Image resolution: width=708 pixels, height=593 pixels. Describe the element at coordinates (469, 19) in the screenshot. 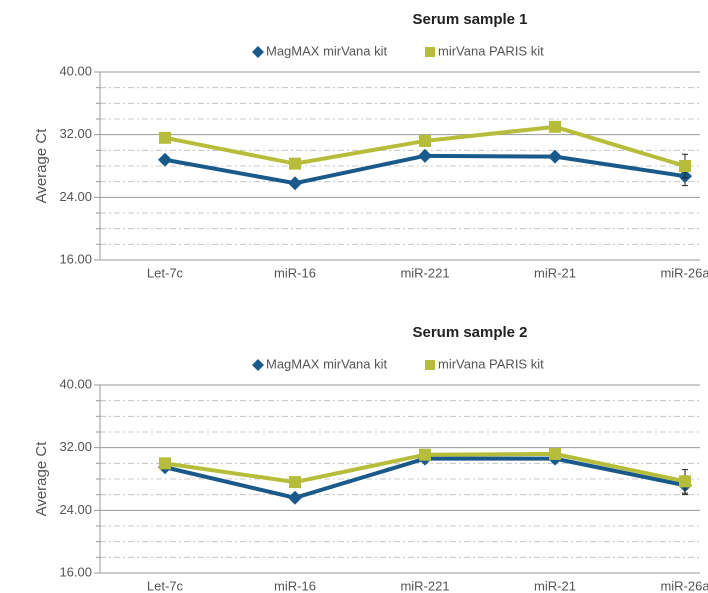

I see `chart-title: Serum sample 1` at that location.